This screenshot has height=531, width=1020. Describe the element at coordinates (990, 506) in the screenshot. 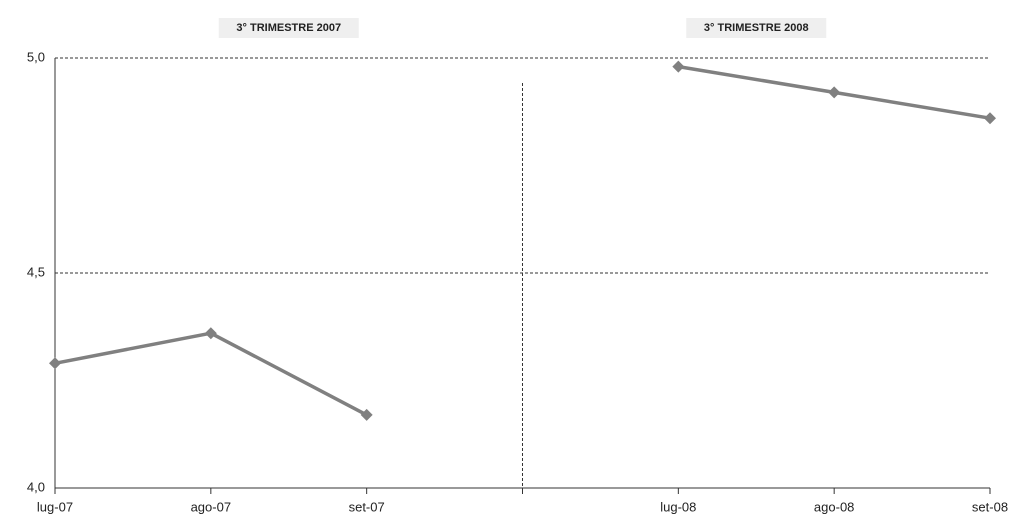

I see `x-tick-label: set-08` at that location.